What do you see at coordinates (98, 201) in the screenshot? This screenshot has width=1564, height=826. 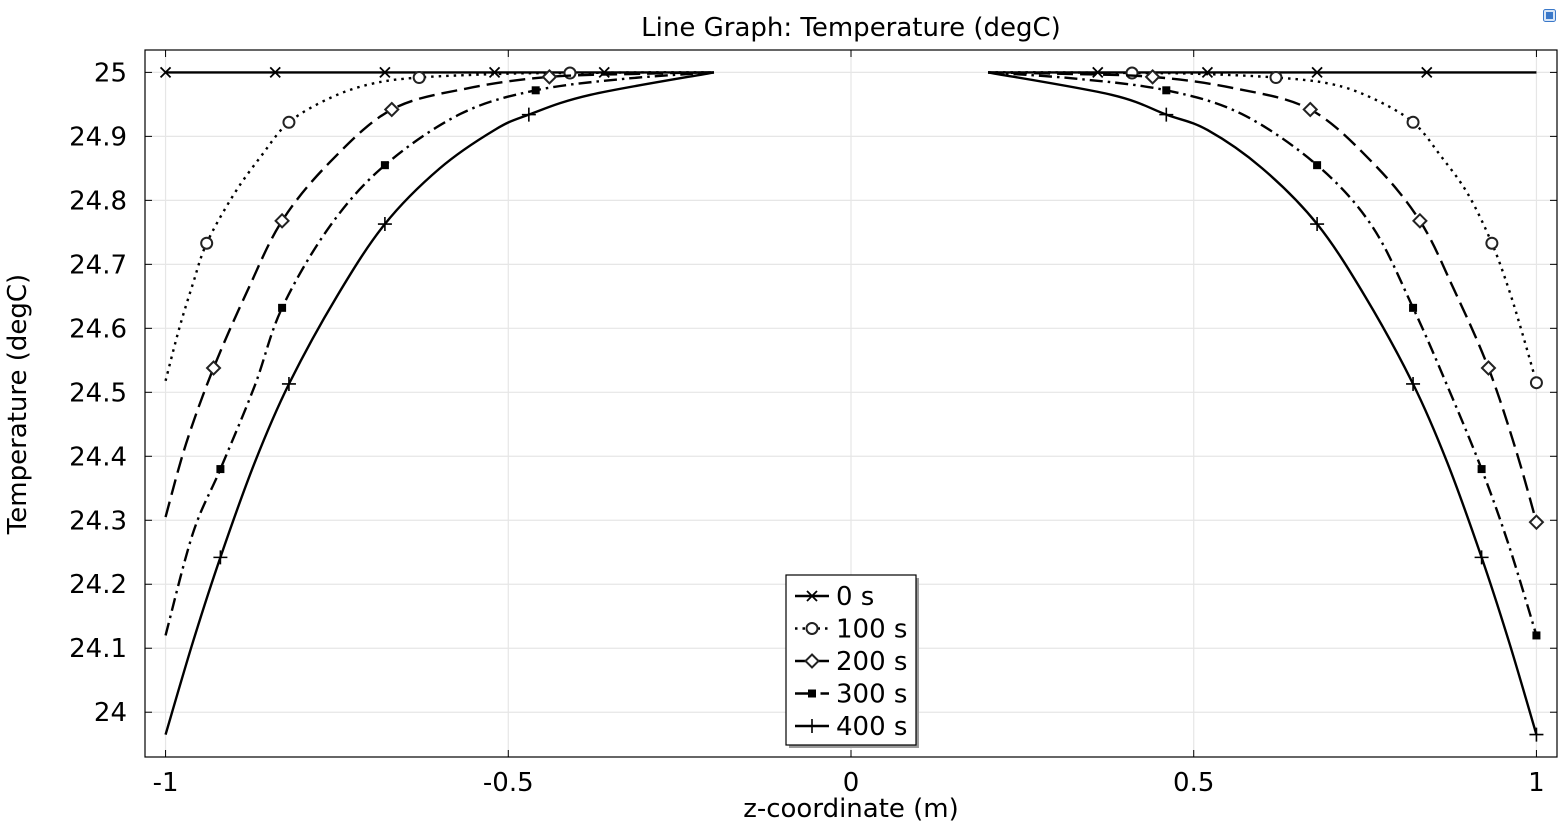 I see `y-tick-label: 24.8` at bounding box center [98, 201].